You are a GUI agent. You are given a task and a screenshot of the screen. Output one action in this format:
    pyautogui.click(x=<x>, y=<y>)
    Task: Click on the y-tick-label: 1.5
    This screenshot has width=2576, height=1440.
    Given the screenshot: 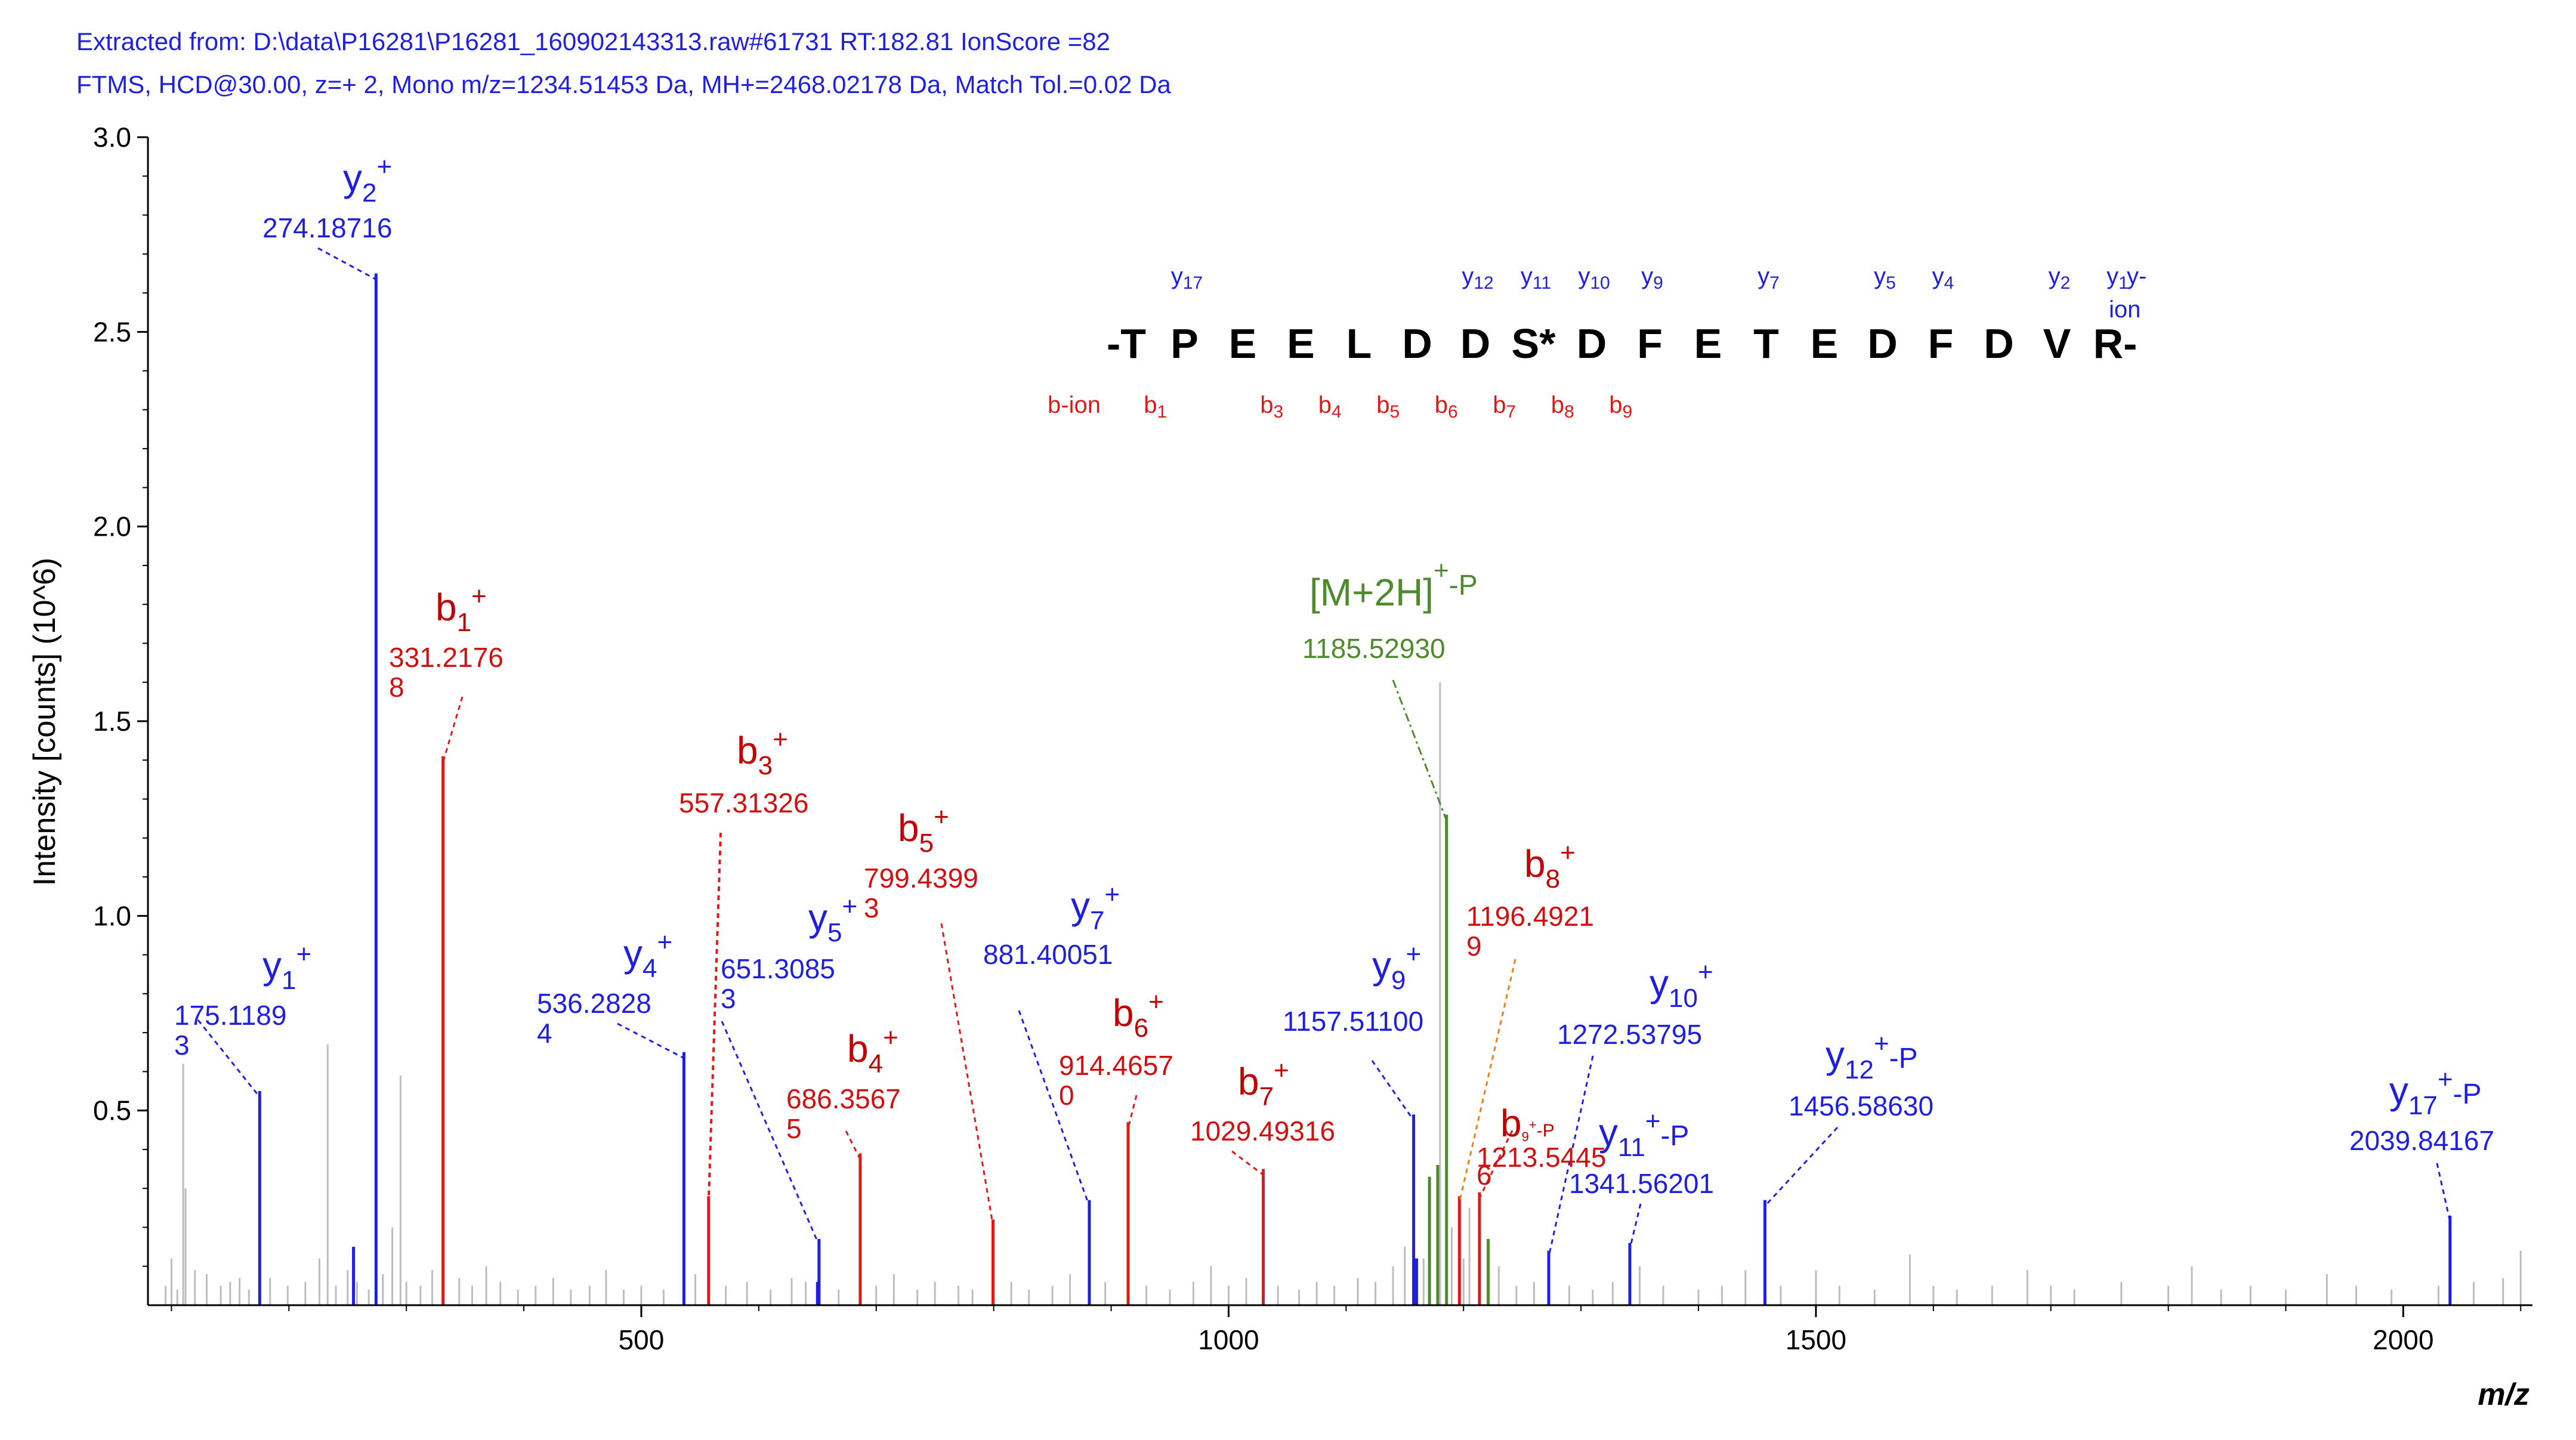 What is the action you would take?
    pyautogui.click(x=112, y=722)
    